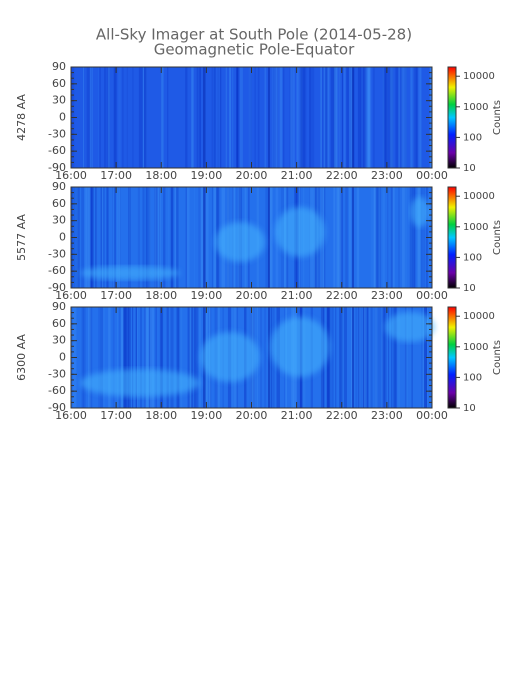 This screenshot has width=510, height=680. Describe the element at coordinates (62, 357) in the screenshot. I see `y-tick-label: 0` at that location.